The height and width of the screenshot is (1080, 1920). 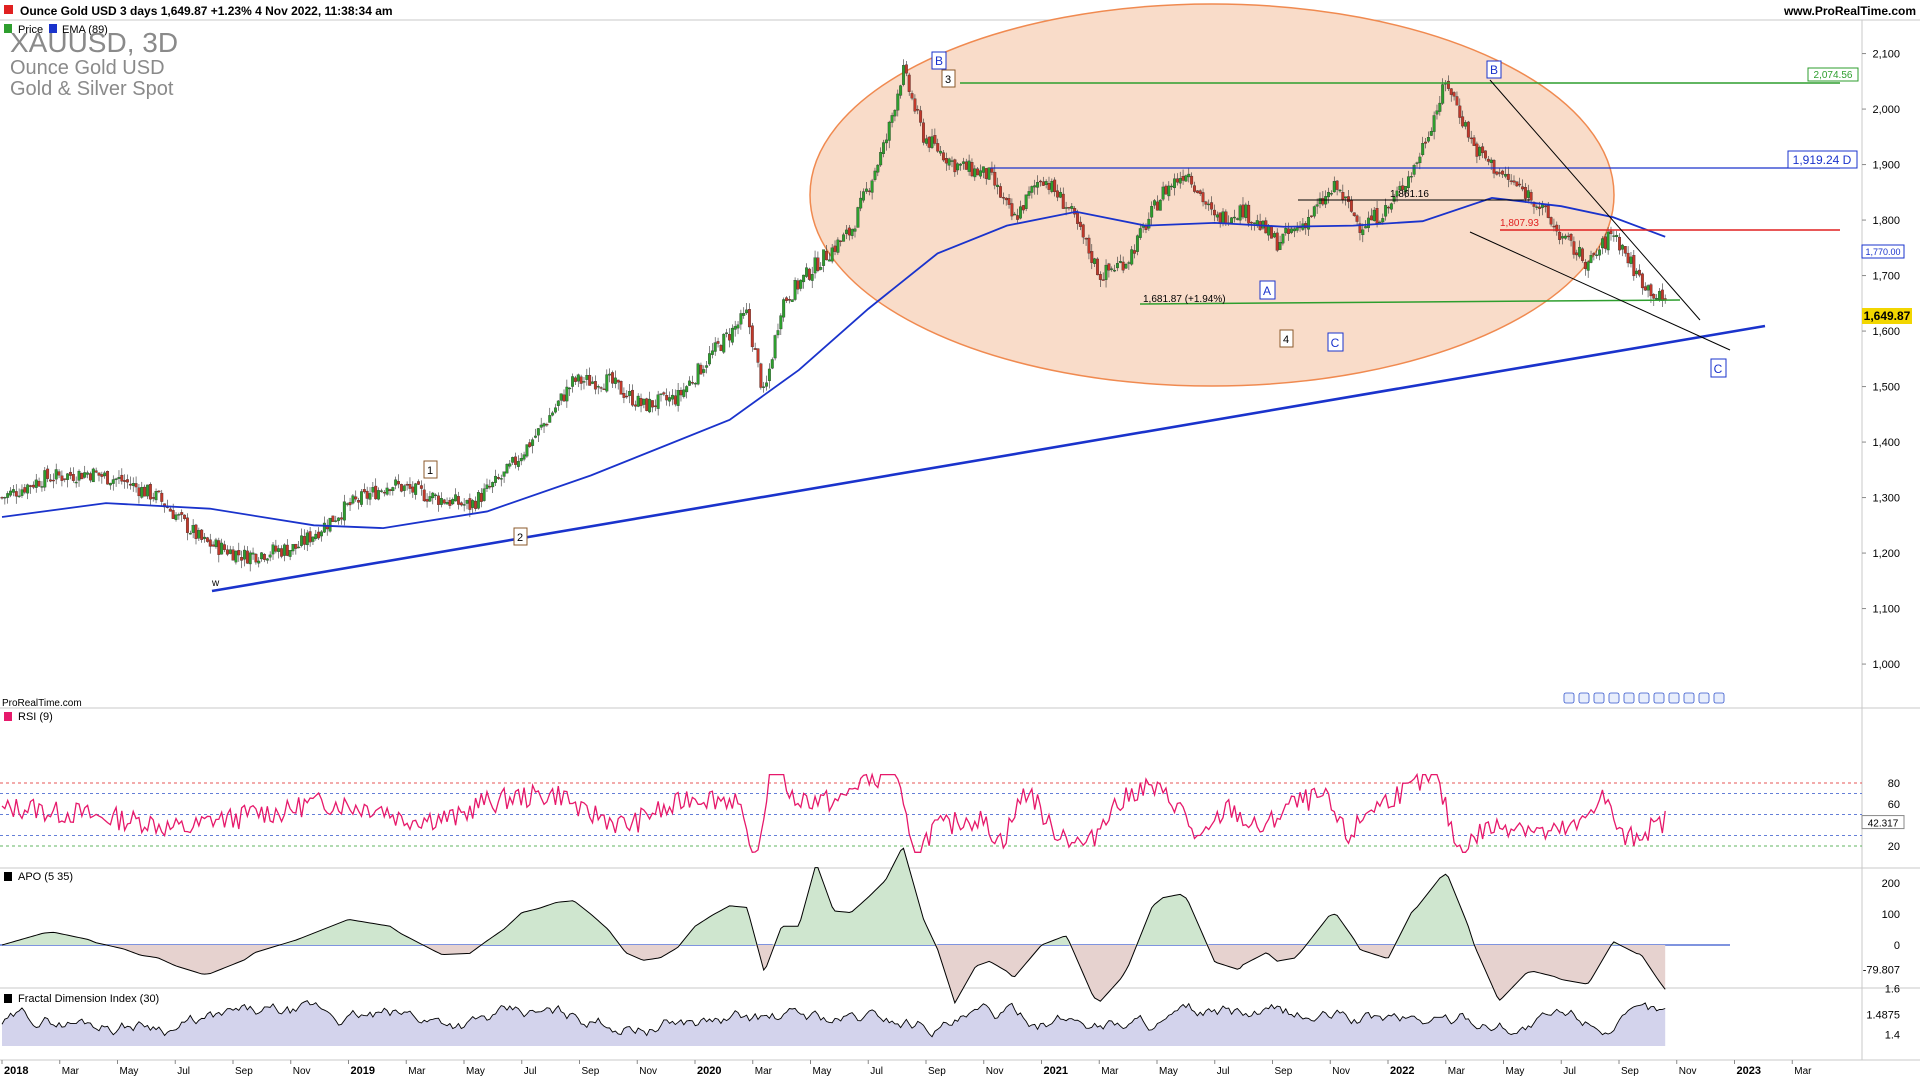 I want to click on apo-panel: 200 100 0 -79.807, so click(x=950, y=926).